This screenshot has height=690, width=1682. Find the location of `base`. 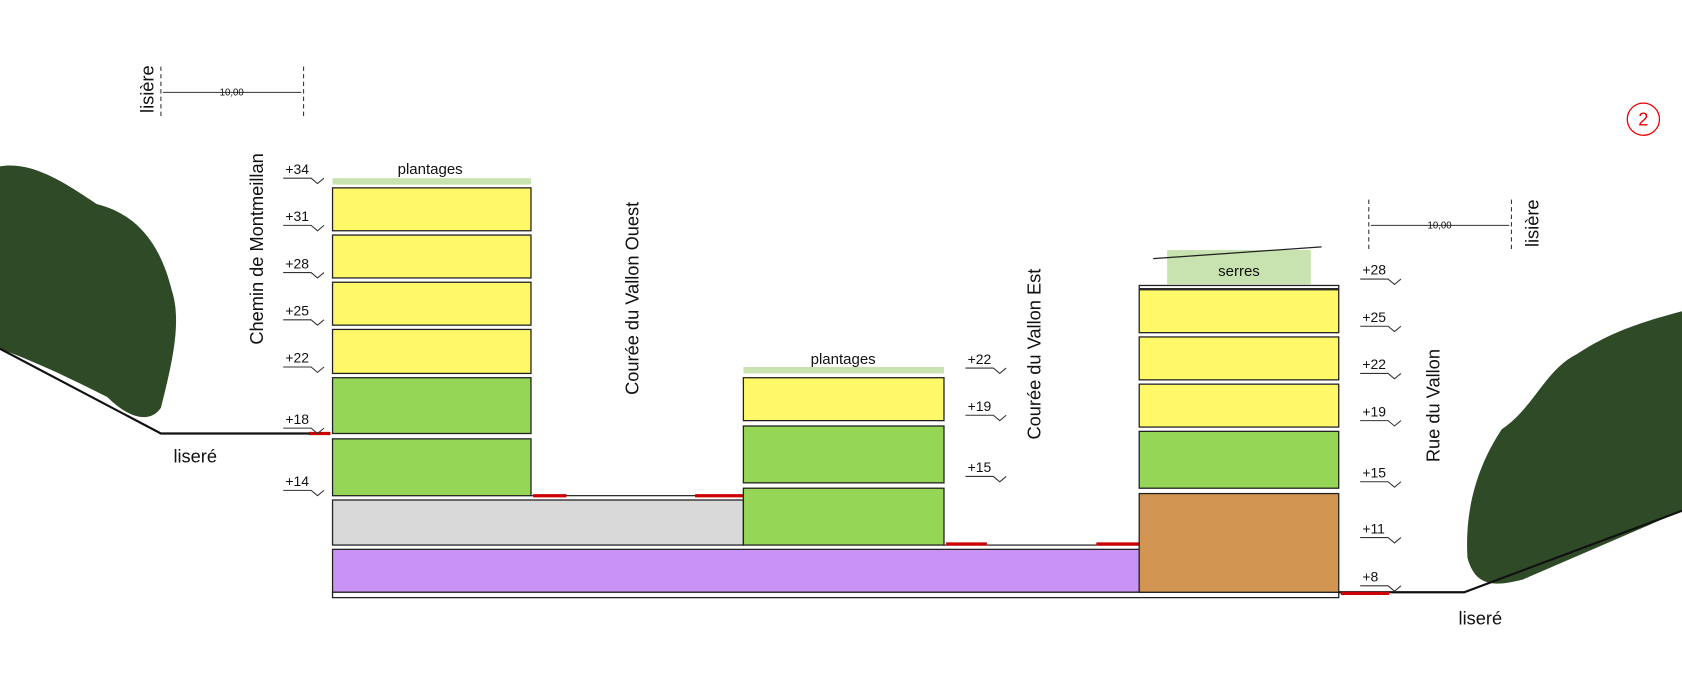

base is located at coordinates (835, 595).